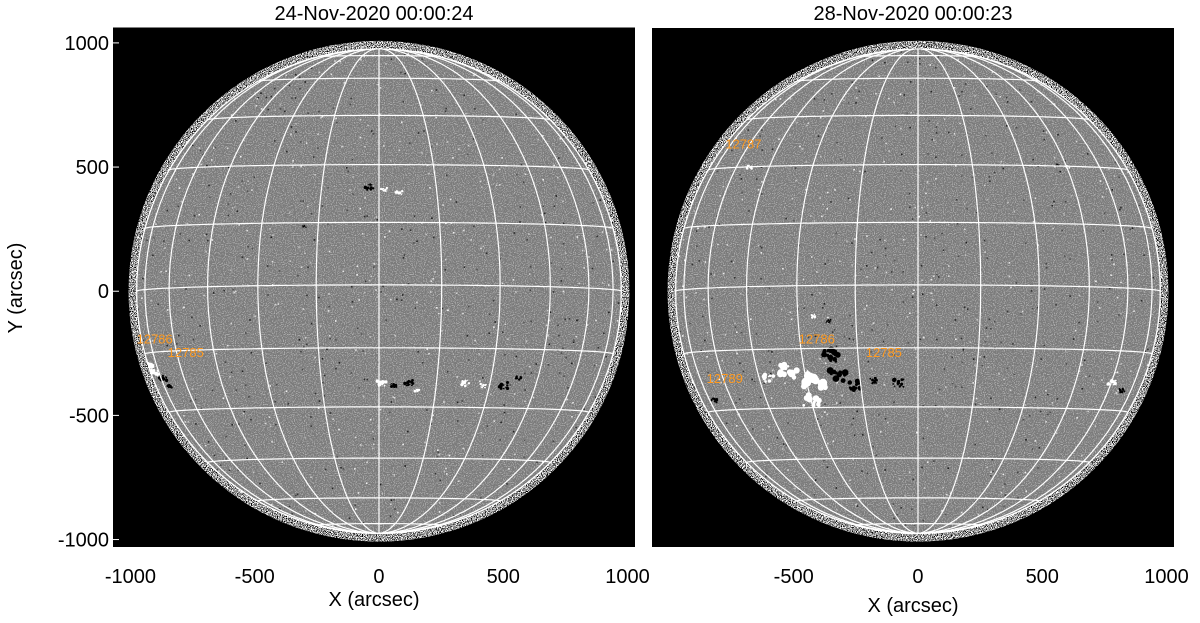 Image resolution: width=1200 pixels, height=623 pixels. What do you see at coordinates (186, 352) in the screenshot?
I see `left-region-label: 12785` at bounding box center [186, 352].